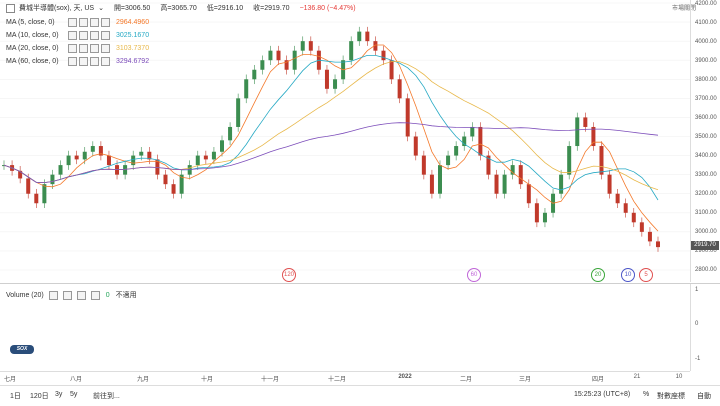 The image size is (720, 406). What do you see at coordinates (706, 137) in the screenshot?
I see `price-tick: 3500.00` at bounding box center [706, 137].